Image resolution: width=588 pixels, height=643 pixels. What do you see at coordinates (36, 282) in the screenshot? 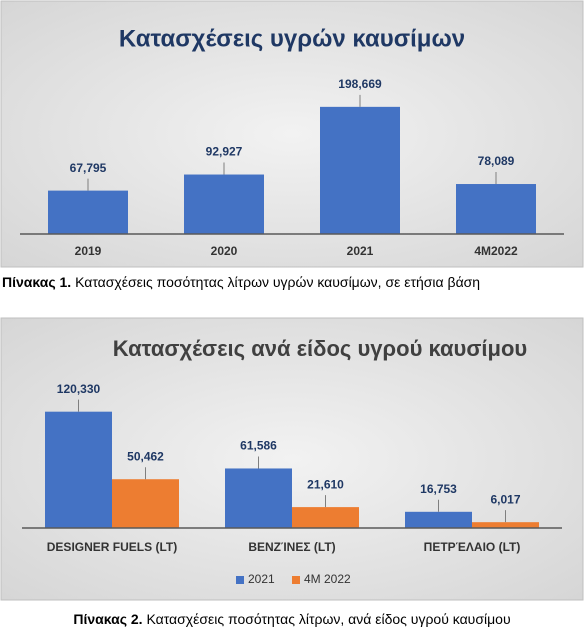
I see `caption-label: Πίνακας 1.` at bounding box center [36, 282].